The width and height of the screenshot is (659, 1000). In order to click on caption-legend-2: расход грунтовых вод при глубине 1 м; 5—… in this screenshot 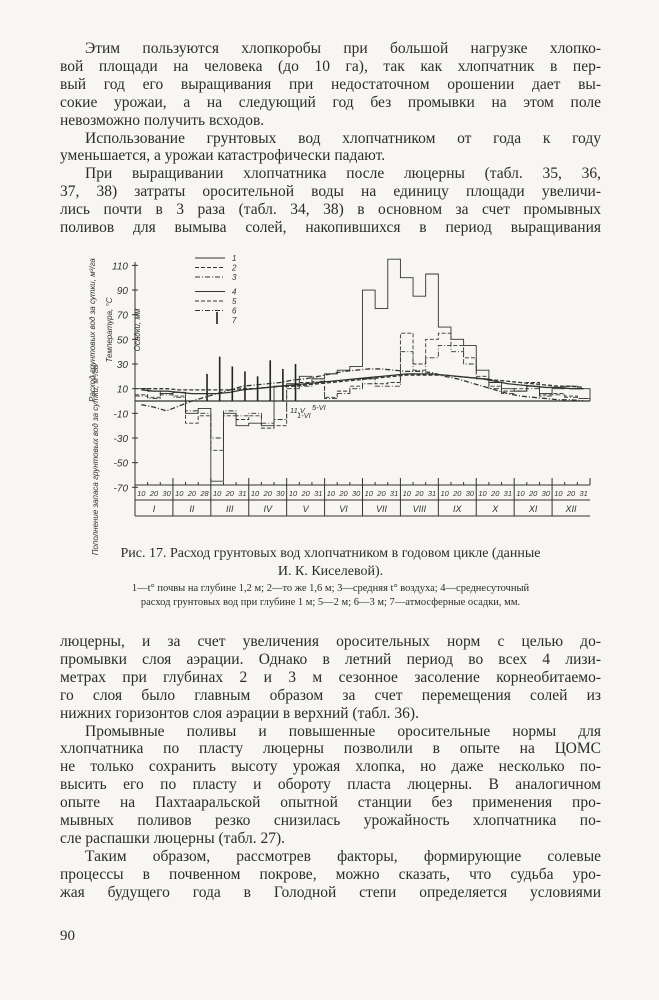, I will do `click(330, 602)`.